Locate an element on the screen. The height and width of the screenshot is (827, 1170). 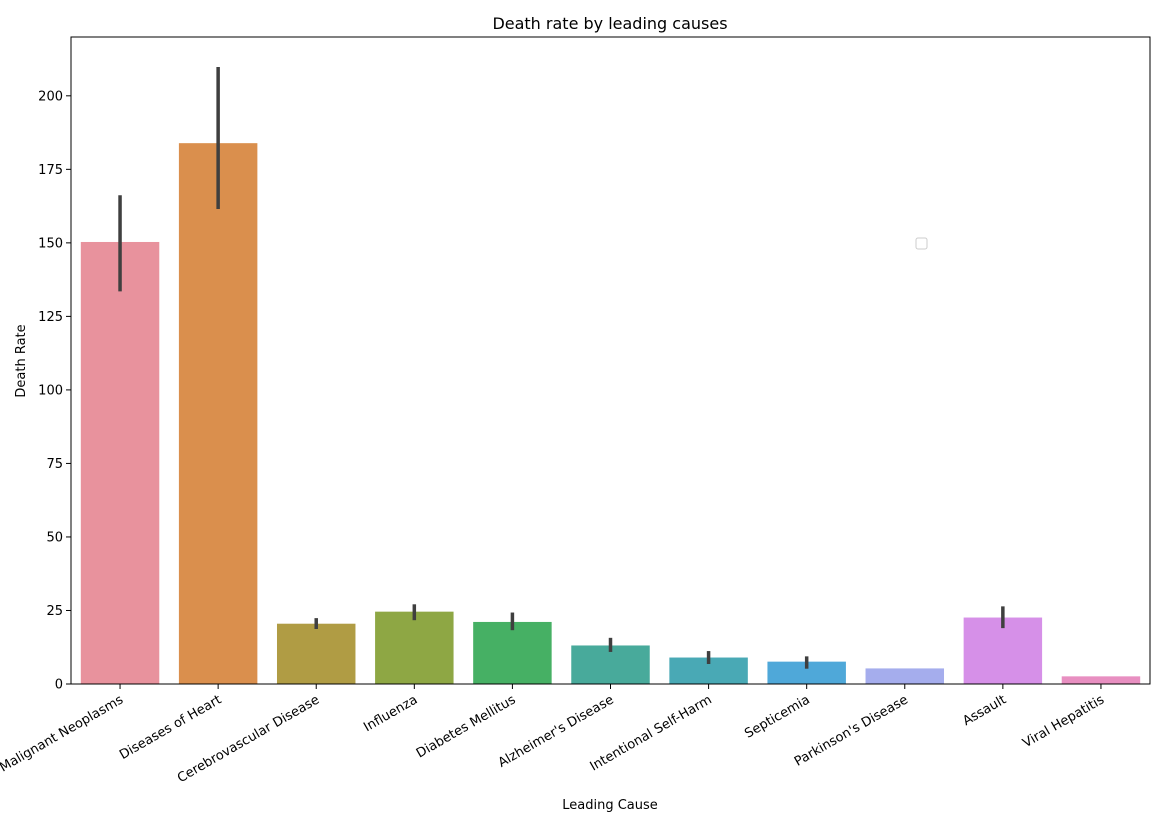
y-tick-label: 0 is located at coordinates (59, 685).